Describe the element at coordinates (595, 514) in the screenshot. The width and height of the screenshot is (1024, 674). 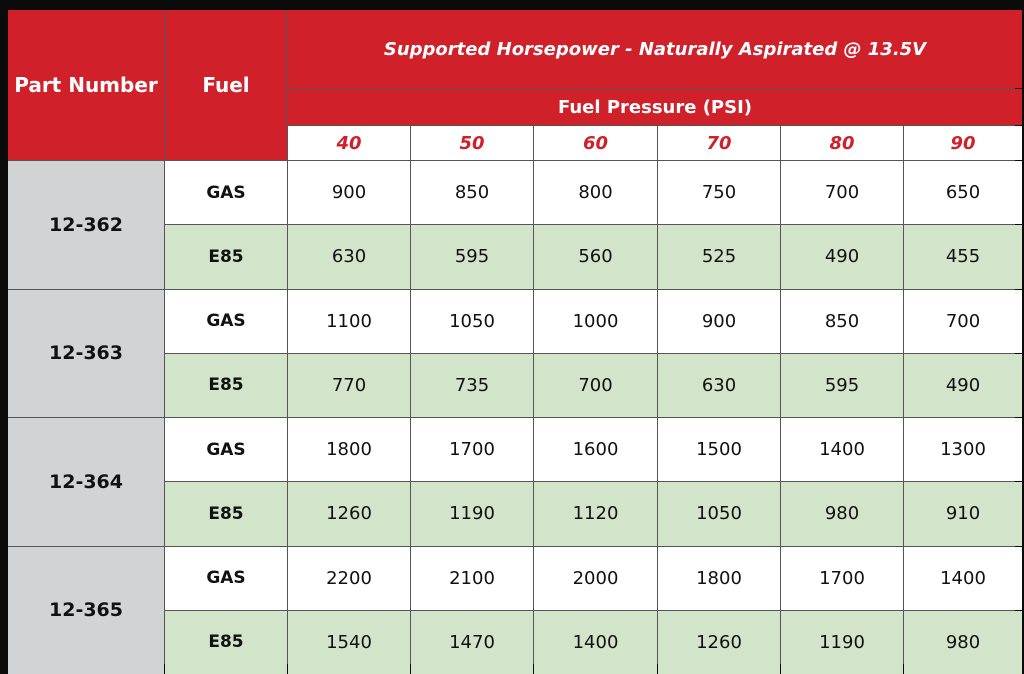
I see `hp-cell: 1120` at that location.